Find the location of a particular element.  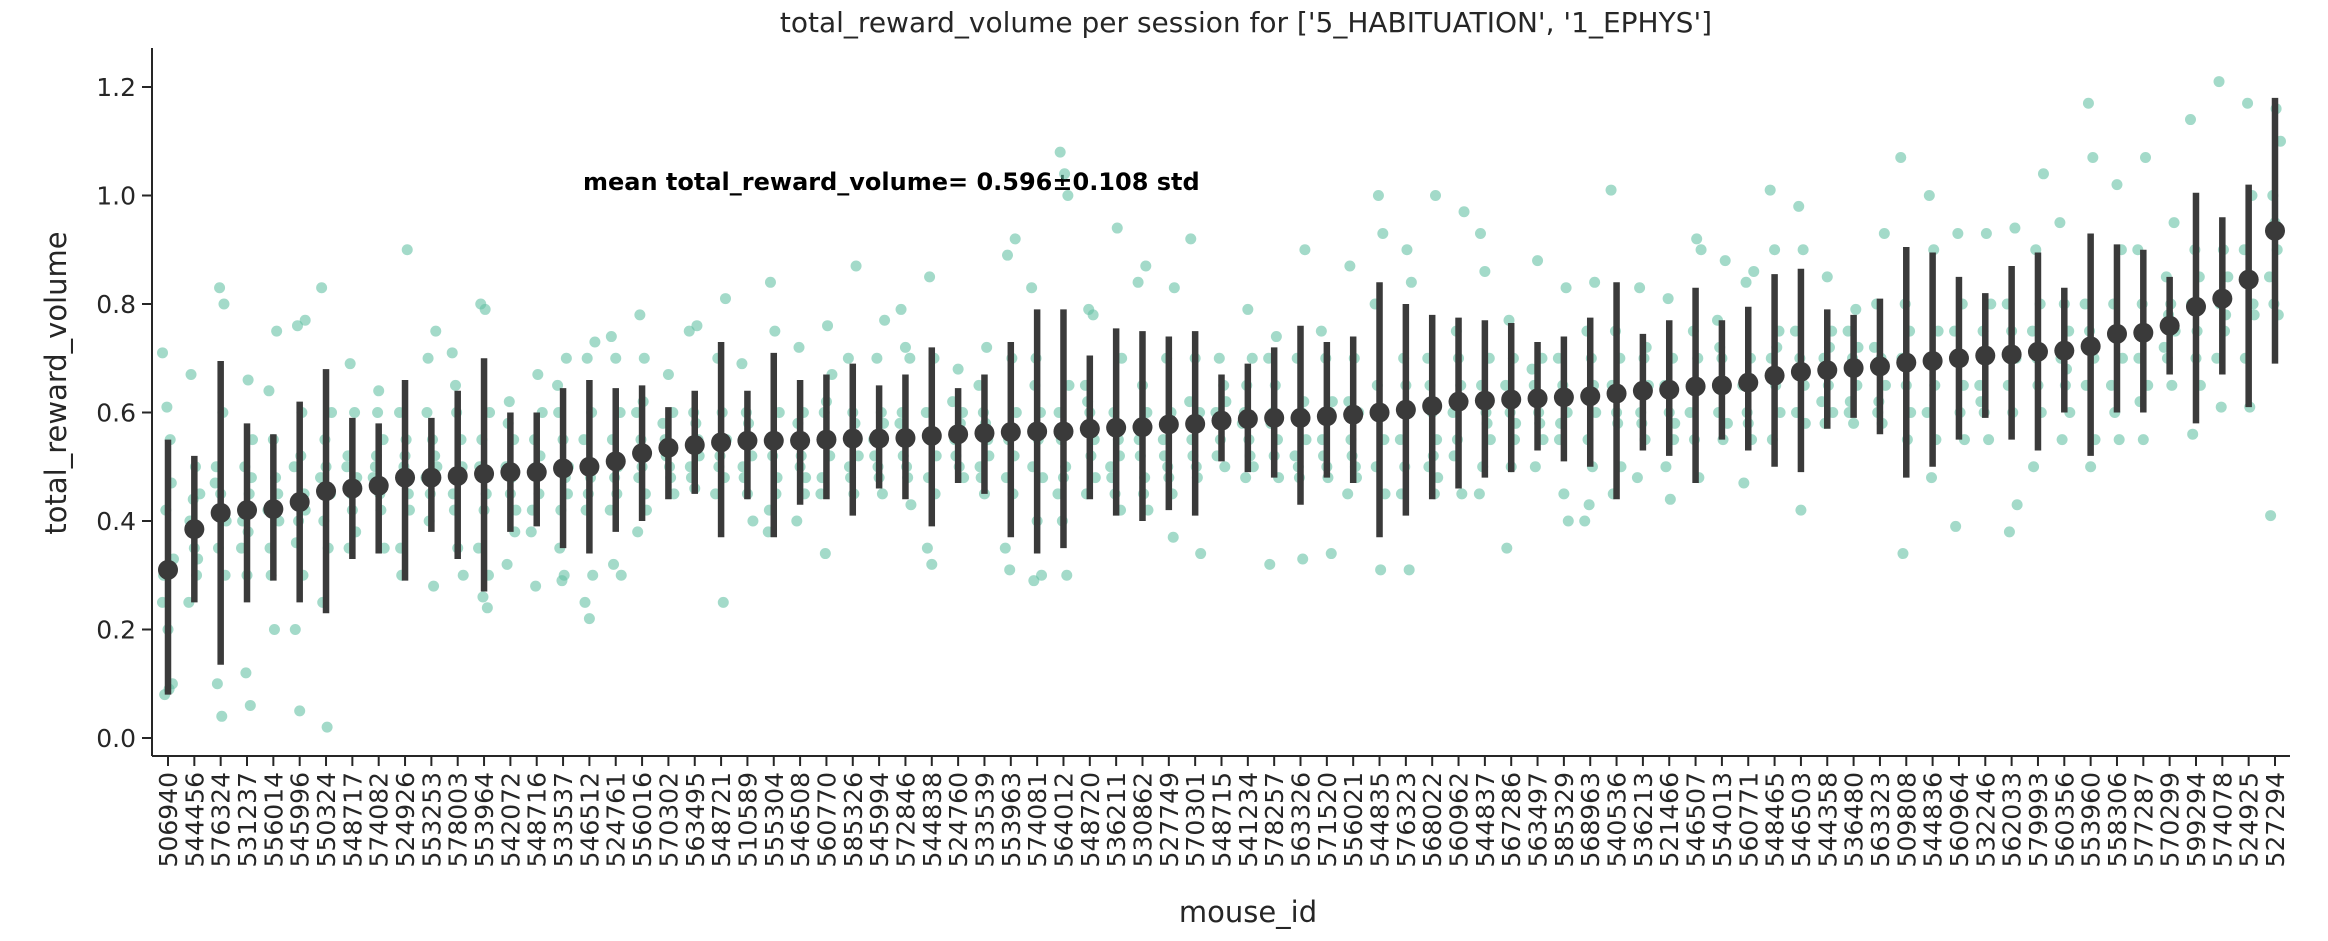

x-tick-label: 506940 is located at coordinates (168, 819).